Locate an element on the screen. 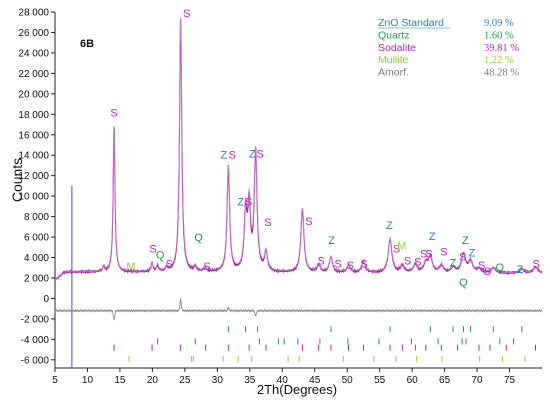 This screenshot has height=404, width=550. legend-phase-value: 1.60 % is located at coordinates (499, 35).